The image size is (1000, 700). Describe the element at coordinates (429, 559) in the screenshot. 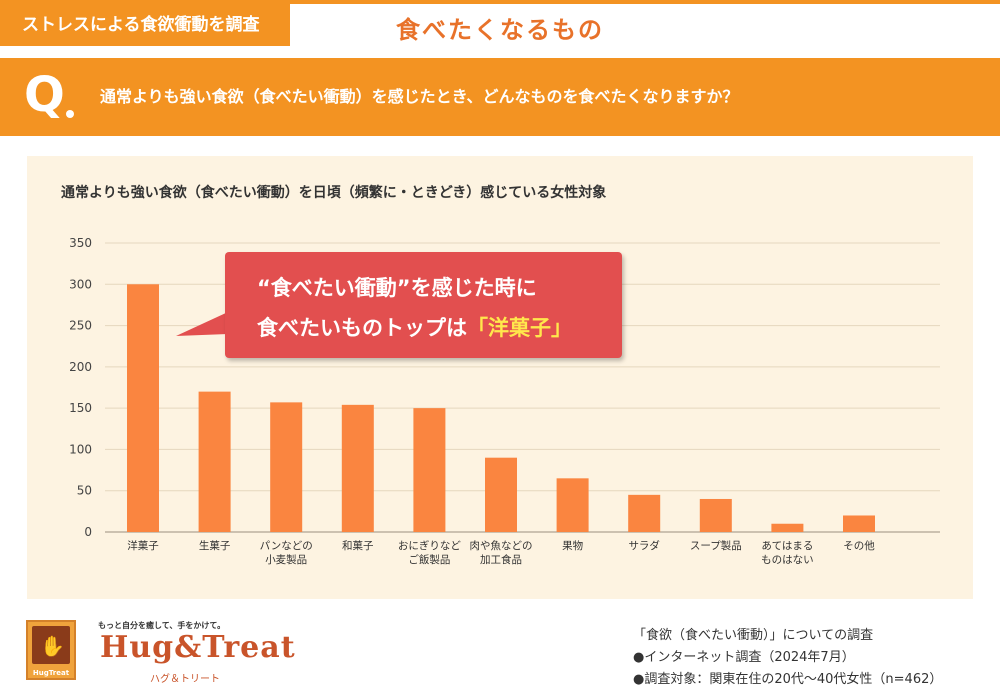

I see `x-tick-label: ご飯製品` at that location.